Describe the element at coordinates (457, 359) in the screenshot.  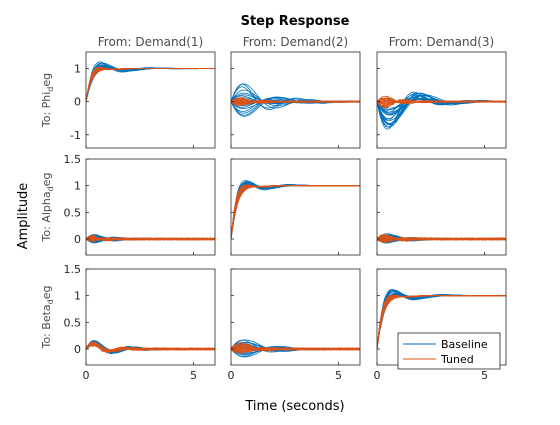
I see `legend-label-tuned: Tuned` at that location.